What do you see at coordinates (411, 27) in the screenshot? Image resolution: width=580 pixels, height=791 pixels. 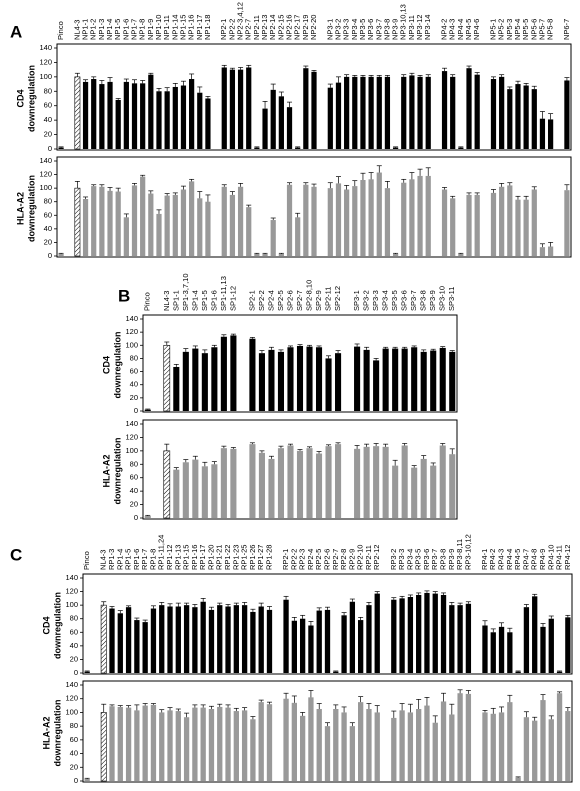 I see `category-label: NP3-11` at bounding box center [411, 27].